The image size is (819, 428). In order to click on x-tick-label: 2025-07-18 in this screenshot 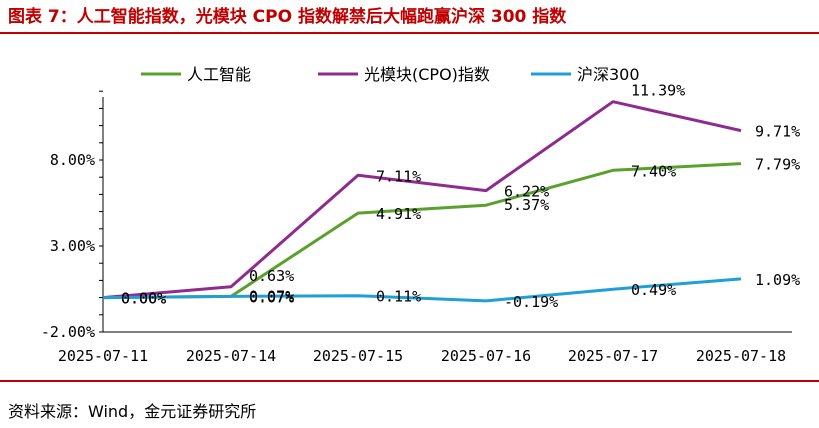, I will do `click(741, 356)`.